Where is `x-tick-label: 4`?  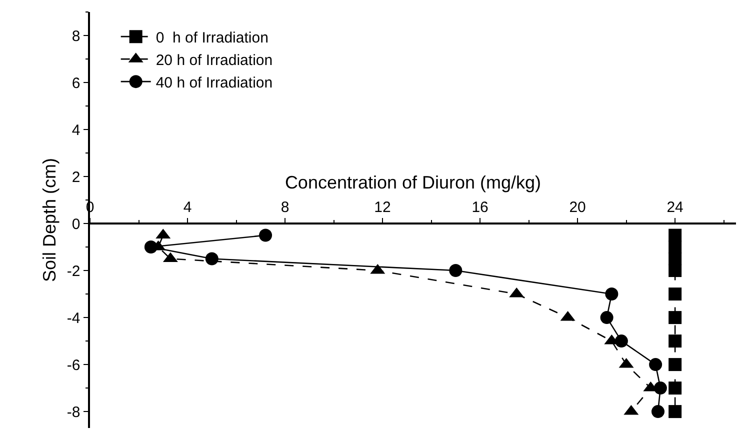
x-tick-label: 4 is located at coordinates (187, 207).